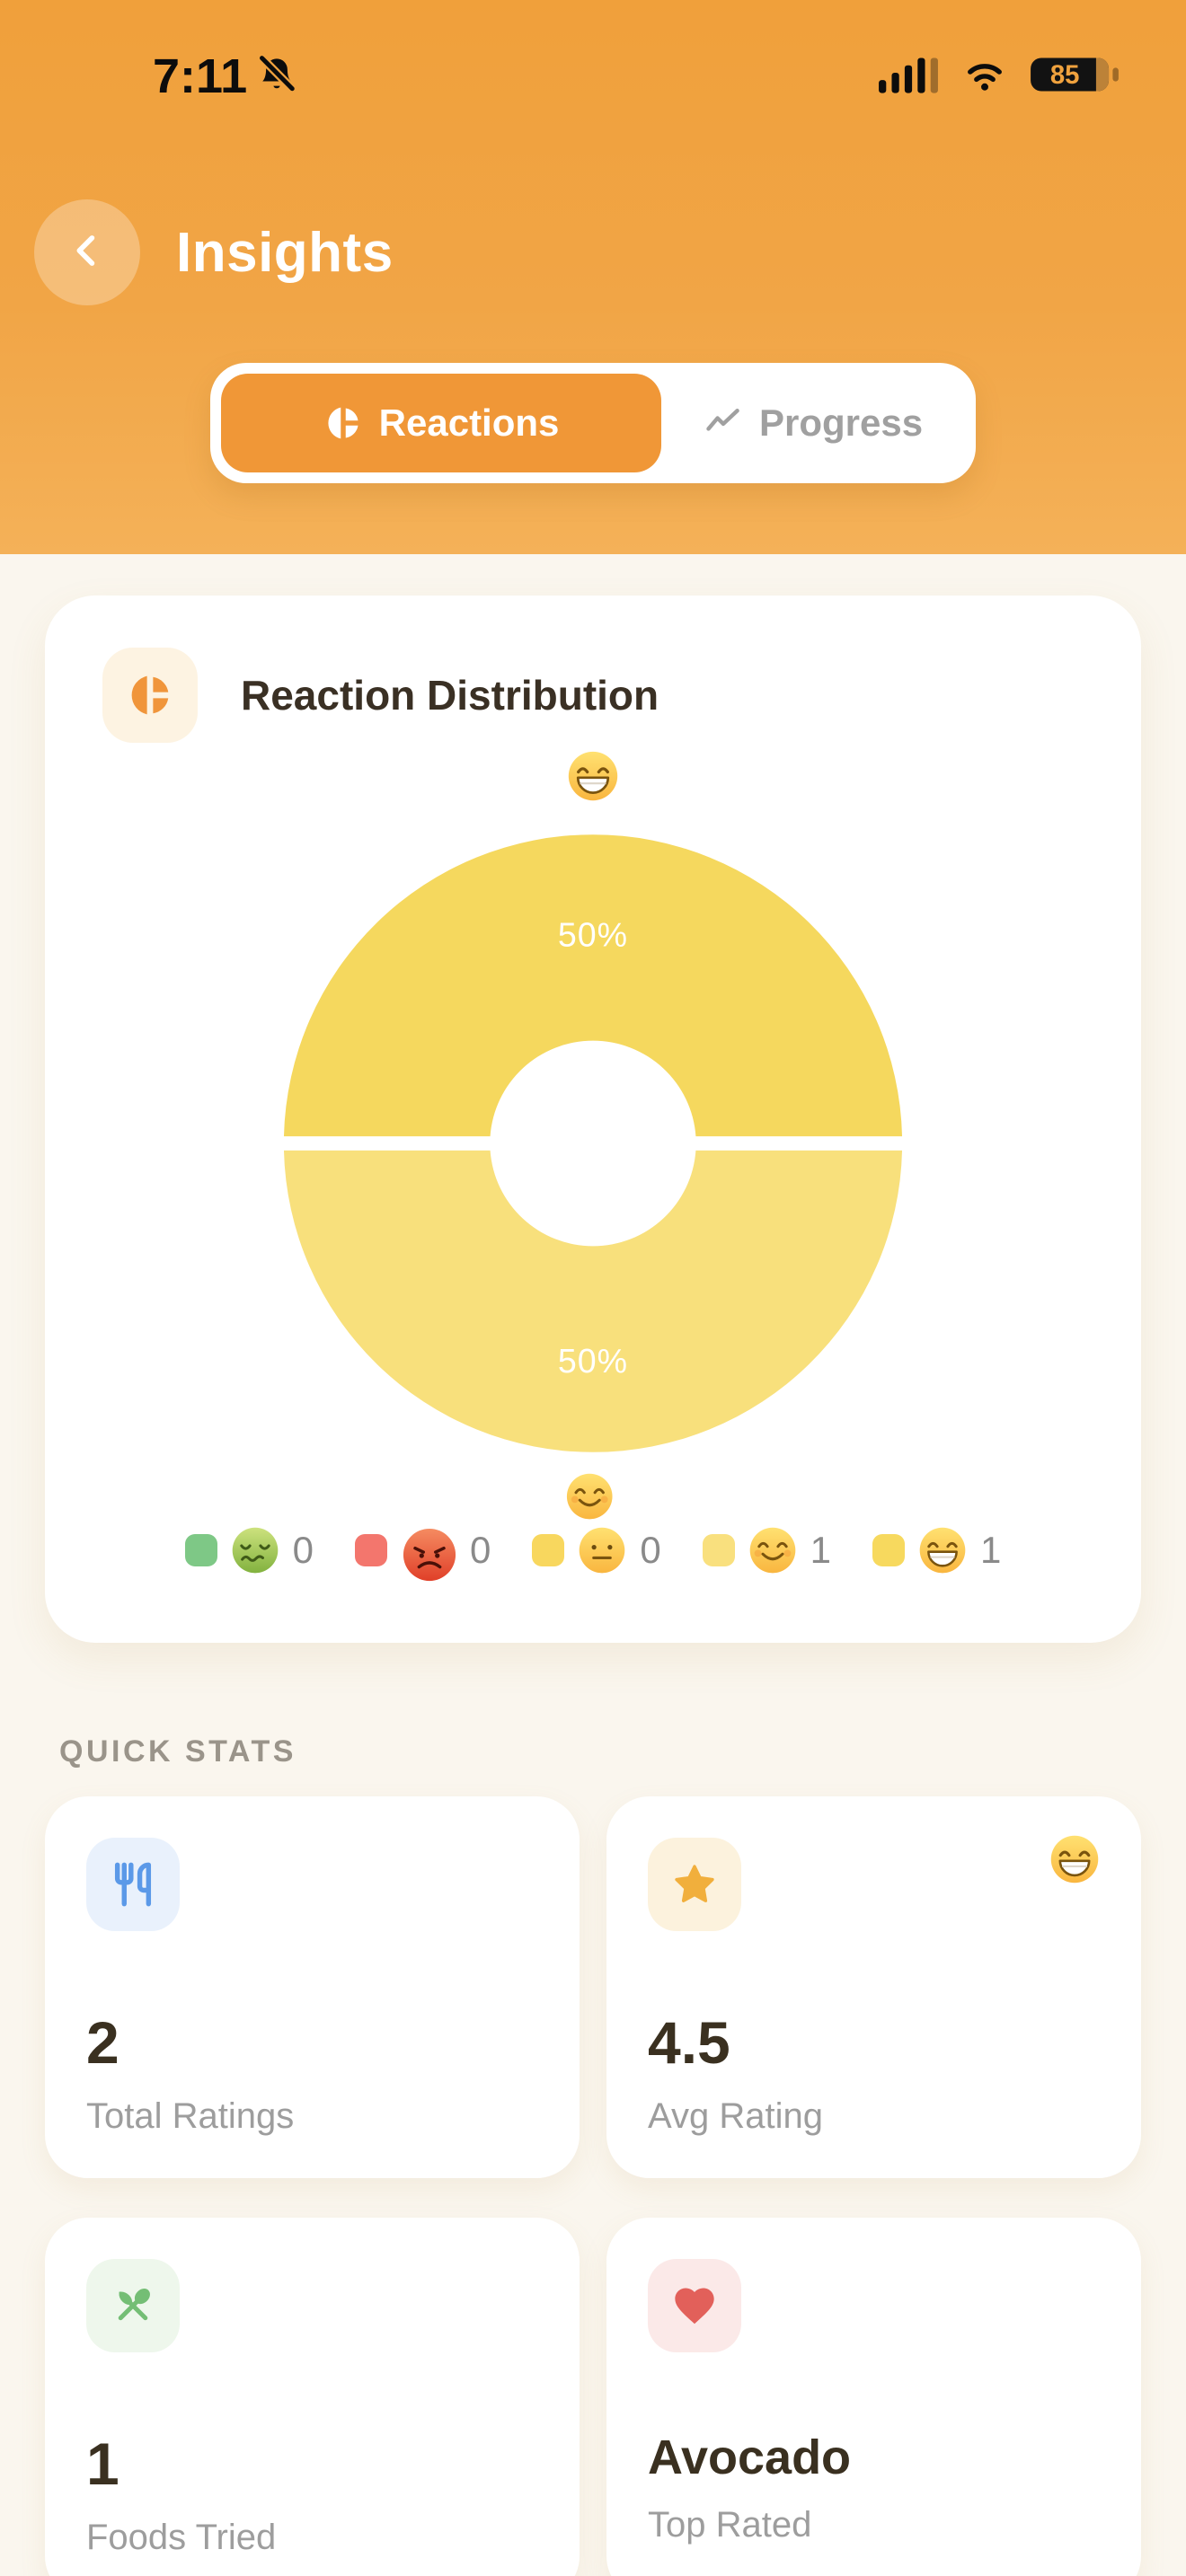 This screenshot has width=1186, height=2576. I want to click on tab-bar: Reactions Progress, so click(593, 423).